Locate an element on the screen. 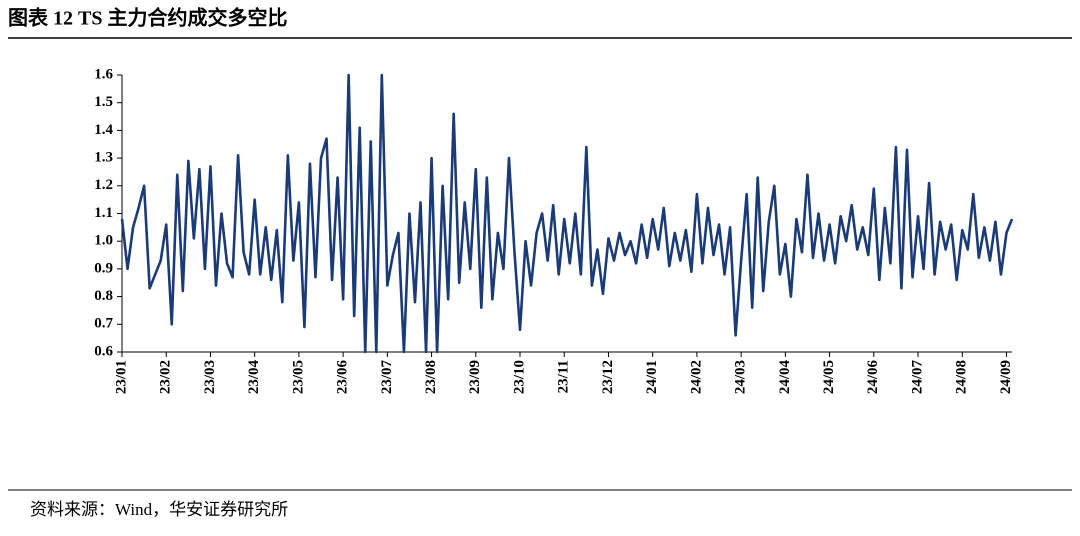  x-tick-label: 23/04 is located at coordinates (254, 377).